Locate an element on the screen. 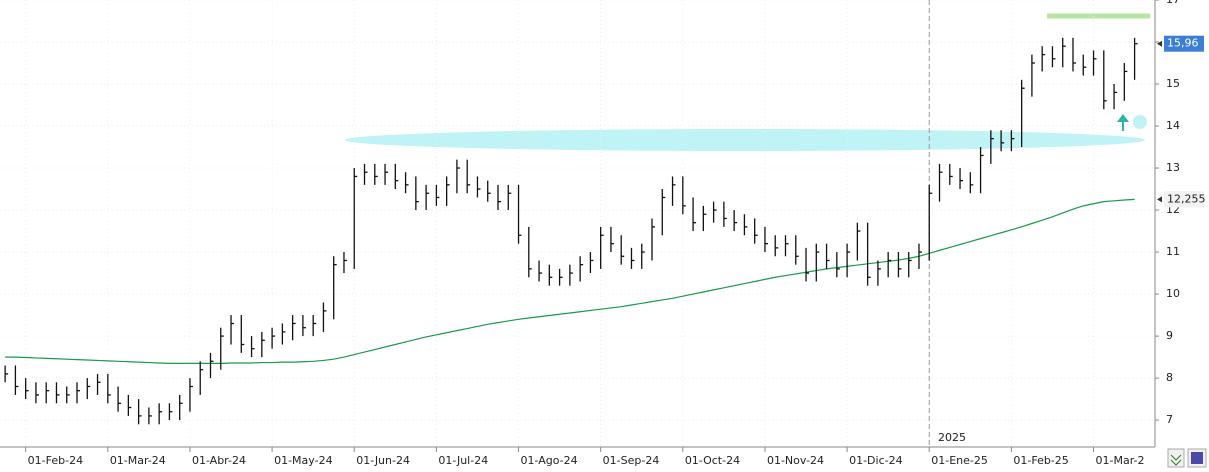 This screenshot has width=1209, height=472. y-tick-label: 14 is located at coordinates (1173, 125).